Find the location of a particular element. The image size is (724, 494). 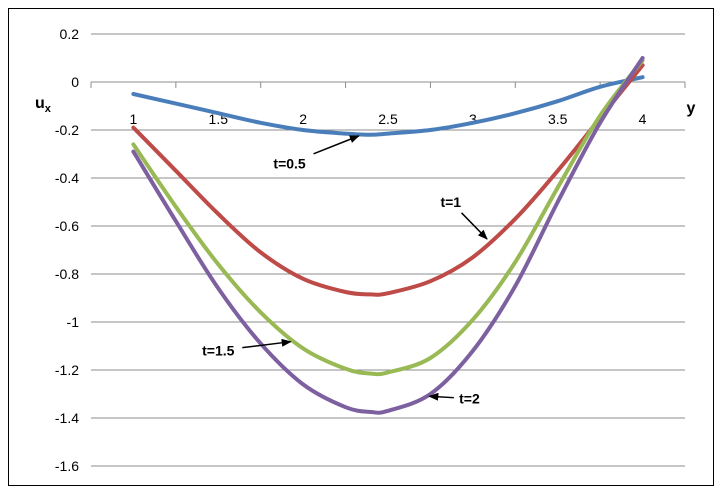

x-axis is located at coordinates (388, 84).